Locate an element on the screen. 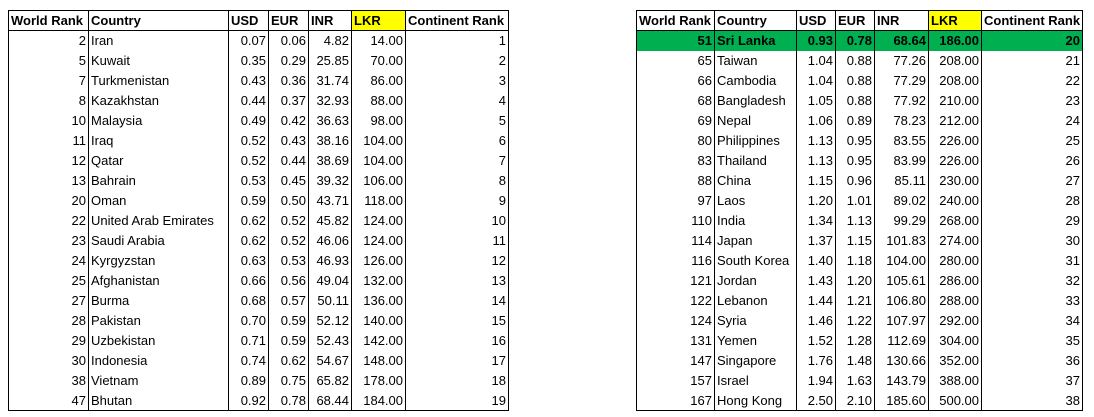 The width and height of the screenshot is (1094, 417). row: 97 Laos 1.20 1.01 89.02 240.00 28 is located at coordinates (859, 200).